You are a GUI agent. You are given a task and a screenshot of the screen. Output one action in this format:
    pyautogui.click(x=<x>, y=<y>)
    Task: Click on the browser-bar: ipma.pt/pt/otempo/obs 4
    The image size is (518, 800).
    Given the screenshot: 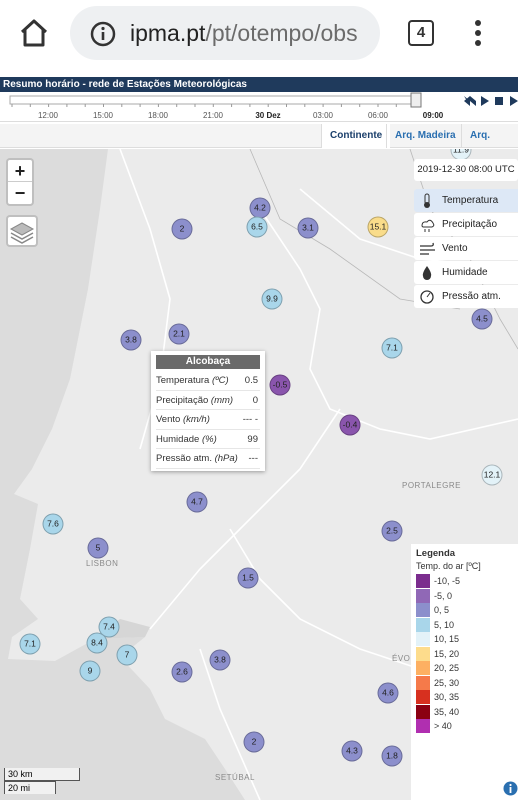 What is the action you would take?
    pyautogui.click(x=259, y=35)
    